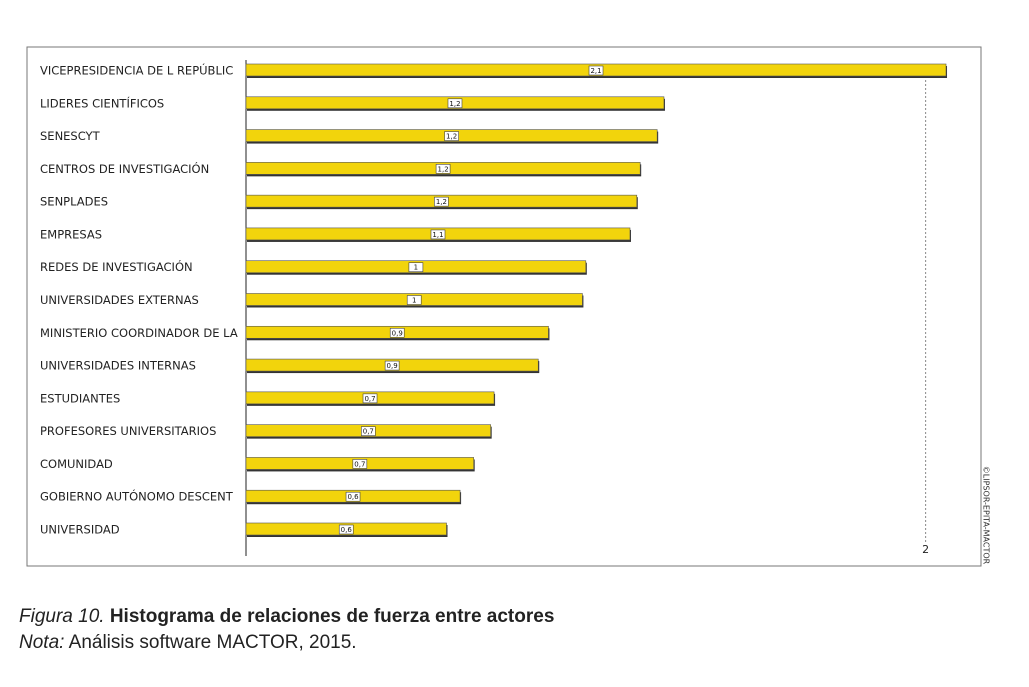  What do you see at coordinates (80, 398) in the screenshot?
I see `y-tick-label: ESTUDIANTES` at bounding box center [80, 398].